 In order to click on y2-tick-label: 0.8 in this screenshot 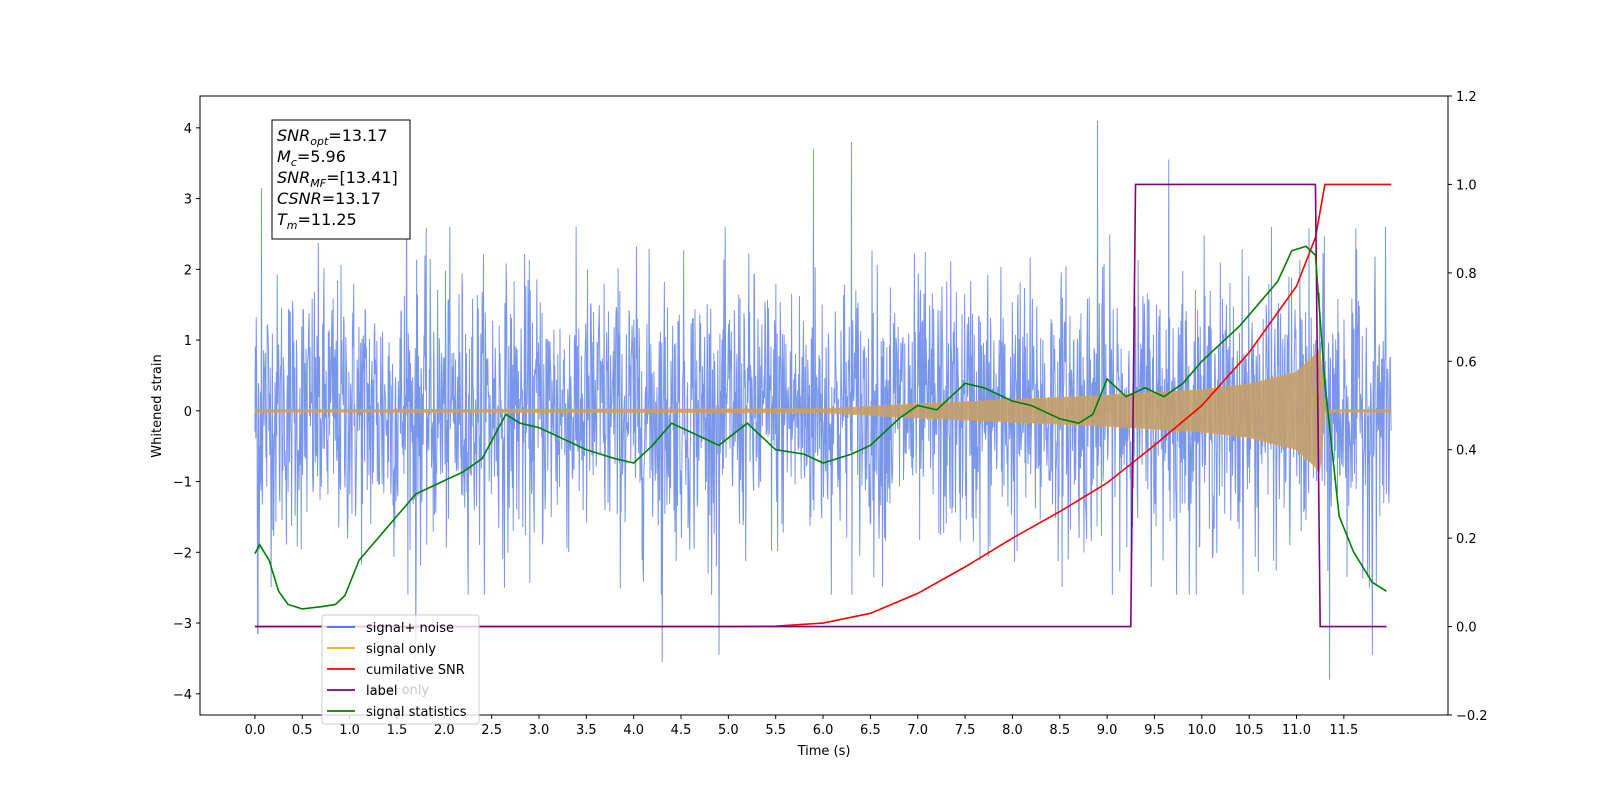, I will do `click(1466, 274)`.